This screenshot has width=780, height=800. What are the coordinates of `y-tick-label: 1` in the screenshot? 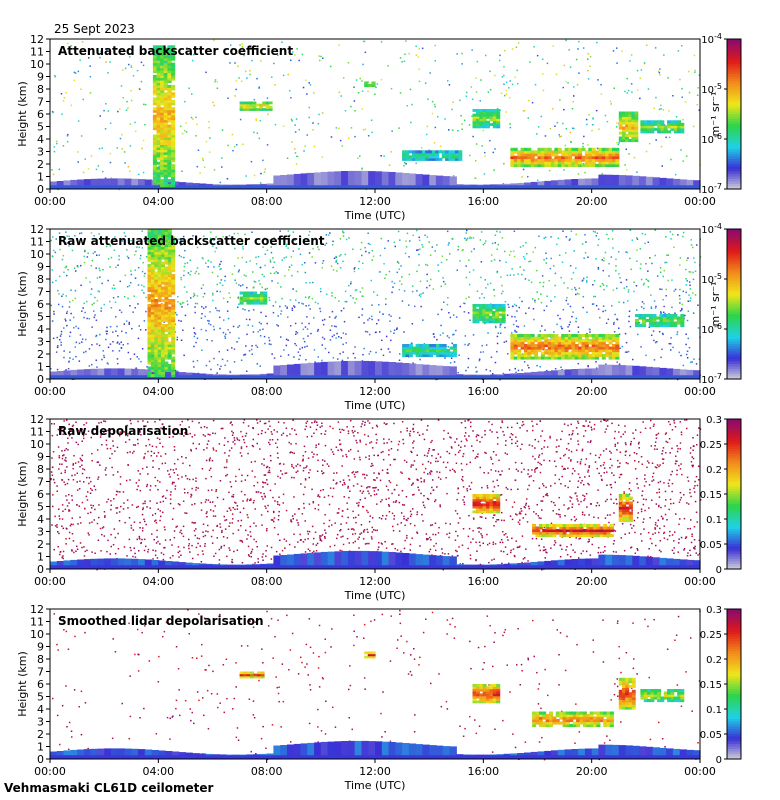 It's located at (40, 747).